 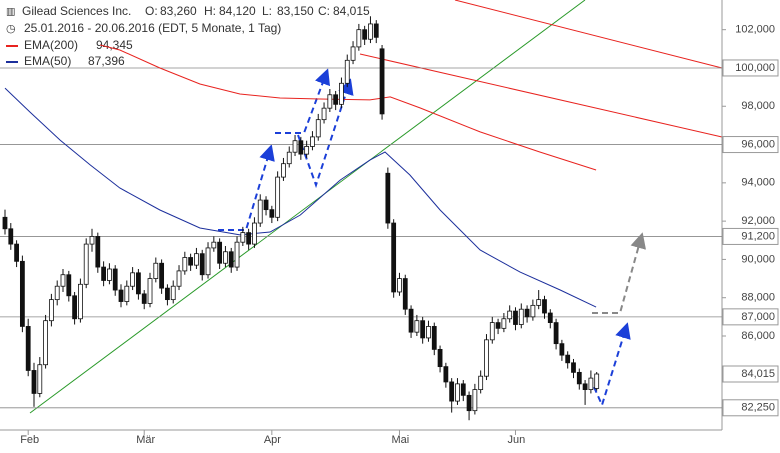 I want to click on y-tick-label: 92,000, so click(x=758, y=221).